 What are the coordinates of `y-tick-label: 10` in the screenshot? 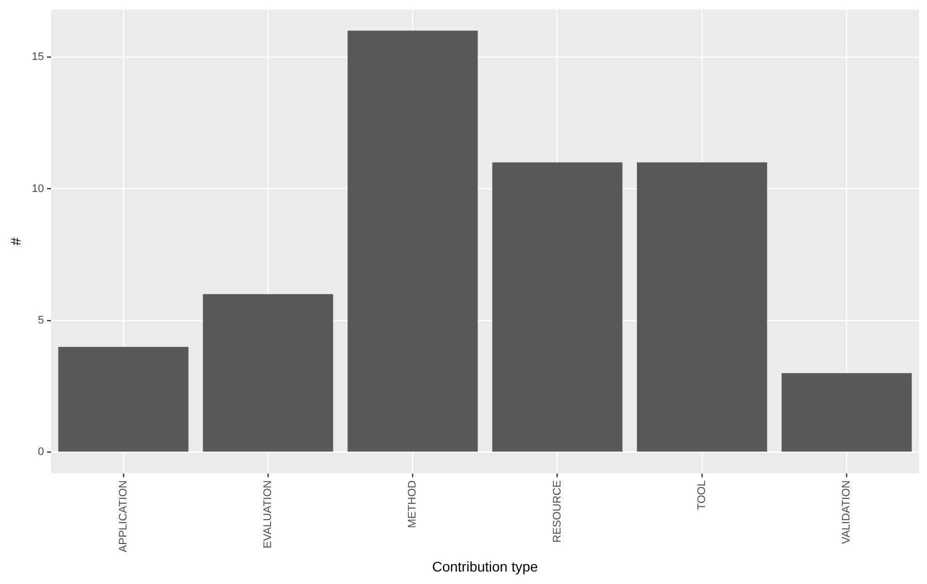 It's located at (38, 188).